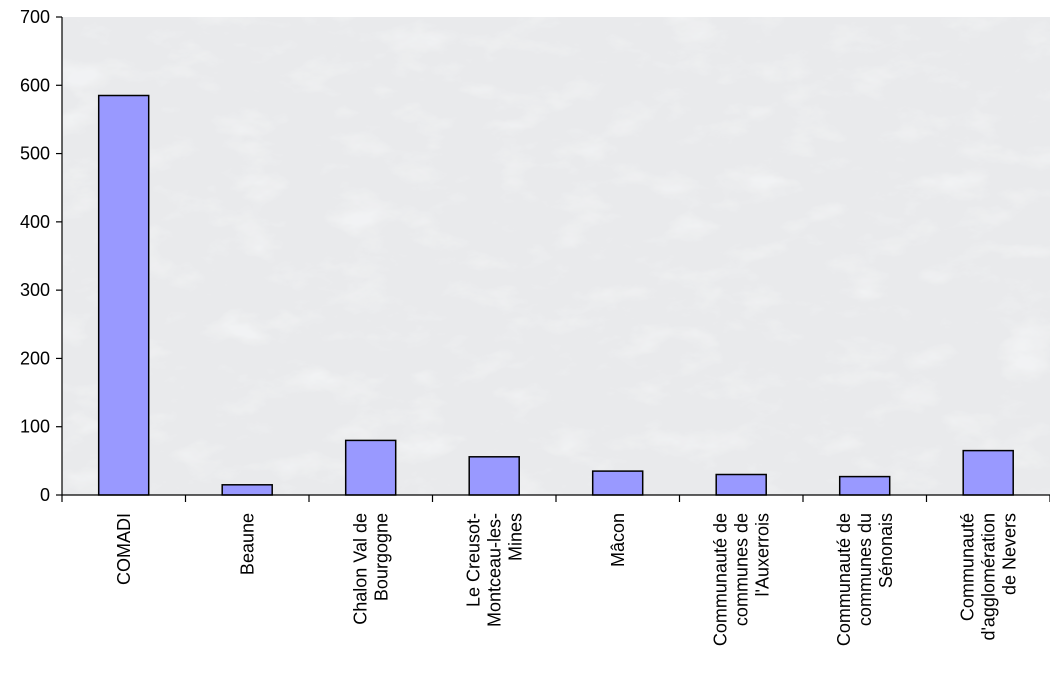 Image resolution: width=1050 pixels, height=695 pixels. Describe the element at coordinates (41, 256) in the screenshot. I see `y-axis-ticks: 0 100 200 300 400 500 600 700` at that location.